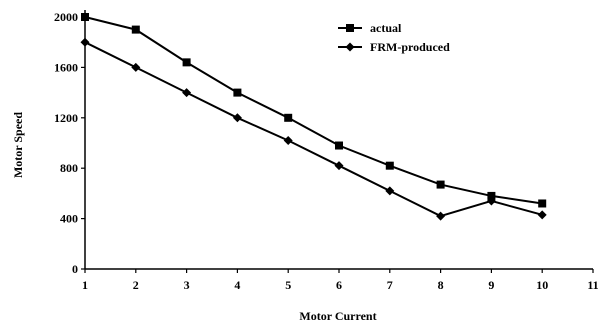 This screenshot has height=329, width=603. What do you see at coordinates (69, 168) in the screenshot?
I see `y-tick-label: 800` at bounding box center [69, 168].